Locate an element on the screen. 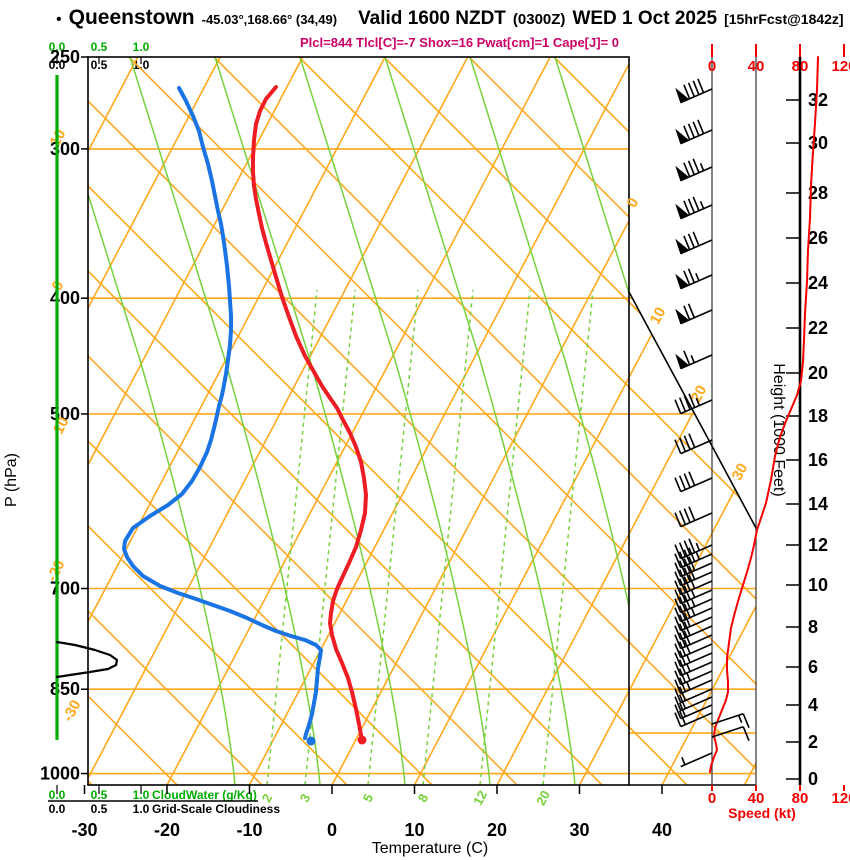  cloudwater-scale-top: 0.0 0.5 1.0 is located at coordinates (200, 47).